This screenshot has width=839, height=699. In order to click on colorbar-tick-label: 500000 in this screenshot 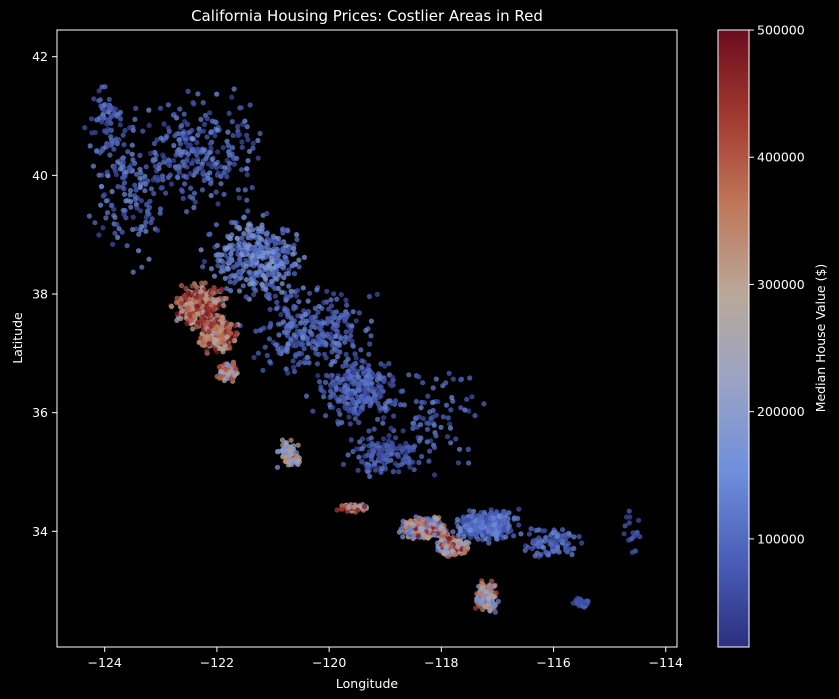, I will do `click(781, 30)`.